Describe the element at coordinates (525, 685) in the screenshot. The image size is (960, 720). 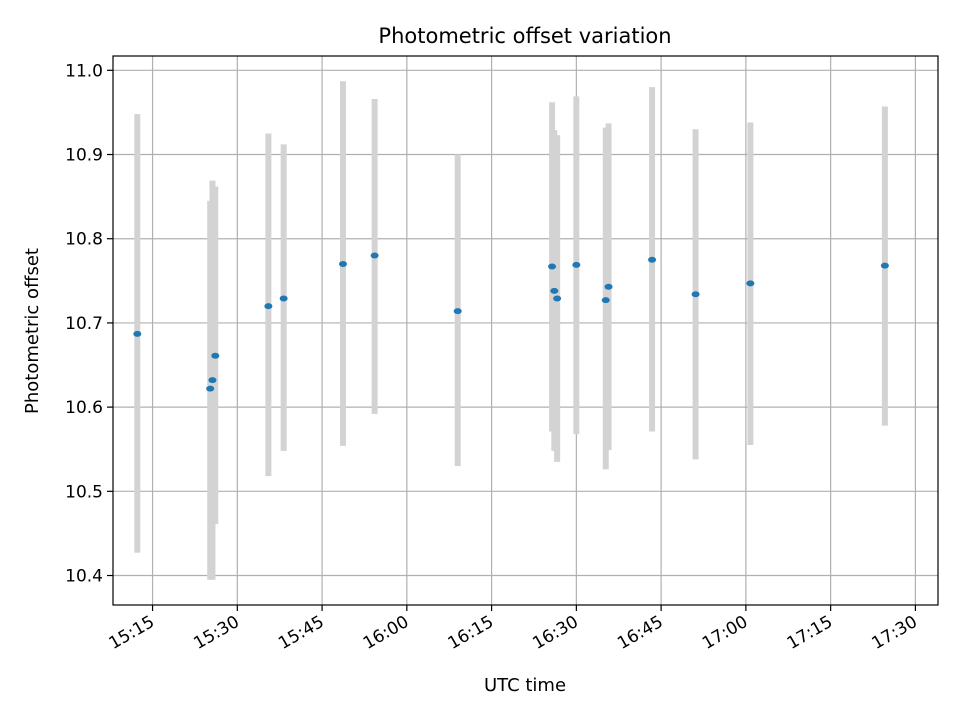
I see `x-axis-label: UTC time` at that location.